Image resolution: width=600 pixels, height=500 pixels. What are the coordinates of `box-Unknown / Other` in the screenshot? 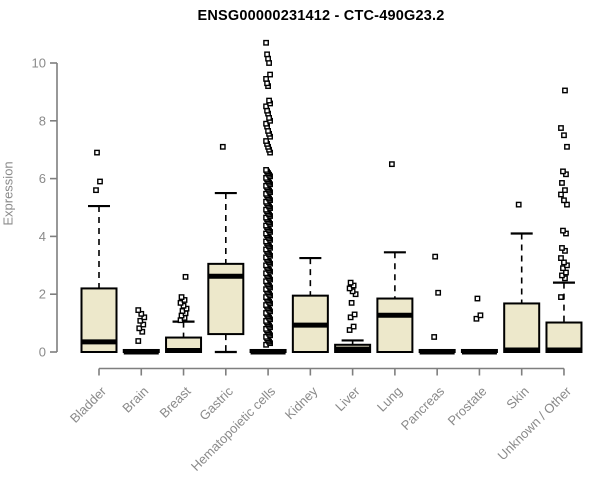 It's located at (564, 337).